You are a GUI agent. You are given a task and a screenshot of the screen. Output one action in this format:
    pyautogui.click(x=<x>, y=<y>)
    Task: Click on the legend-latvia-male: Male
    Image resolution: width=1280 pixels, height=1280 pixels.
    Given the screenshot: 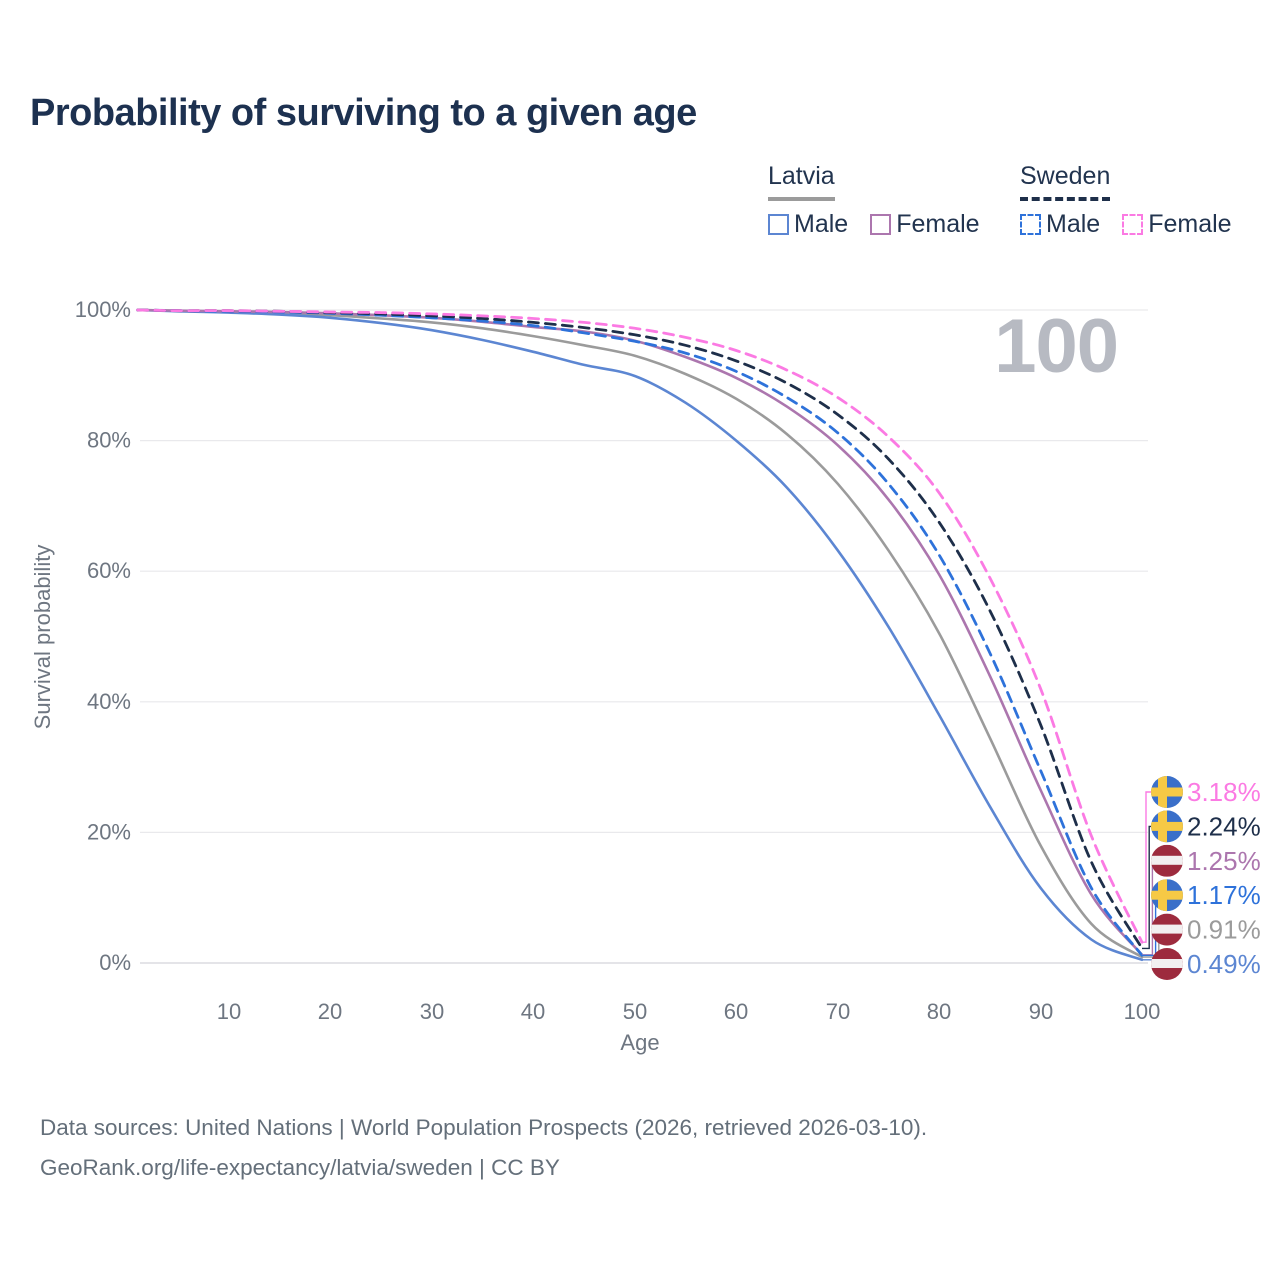 What is the action you would take?
    pyautogui.click(x=808, y=224)
    